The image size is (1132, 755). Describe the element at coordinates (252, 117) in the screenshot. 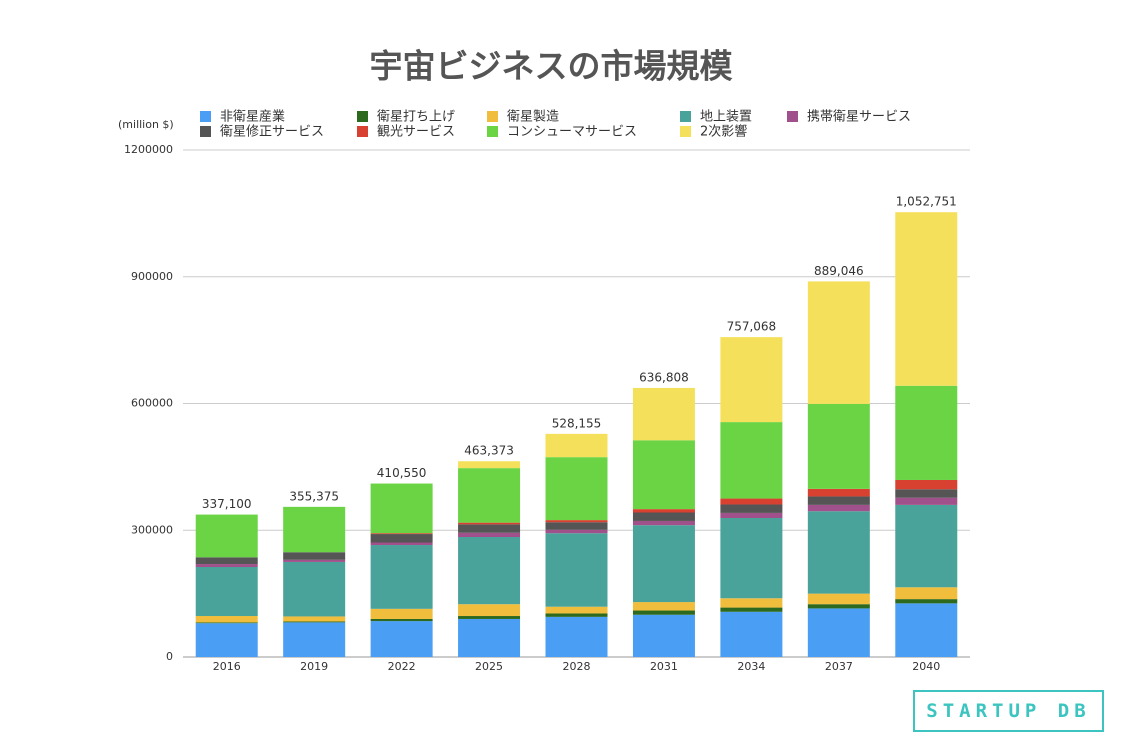

I see `legend-label: 非衛星産業` at that location.